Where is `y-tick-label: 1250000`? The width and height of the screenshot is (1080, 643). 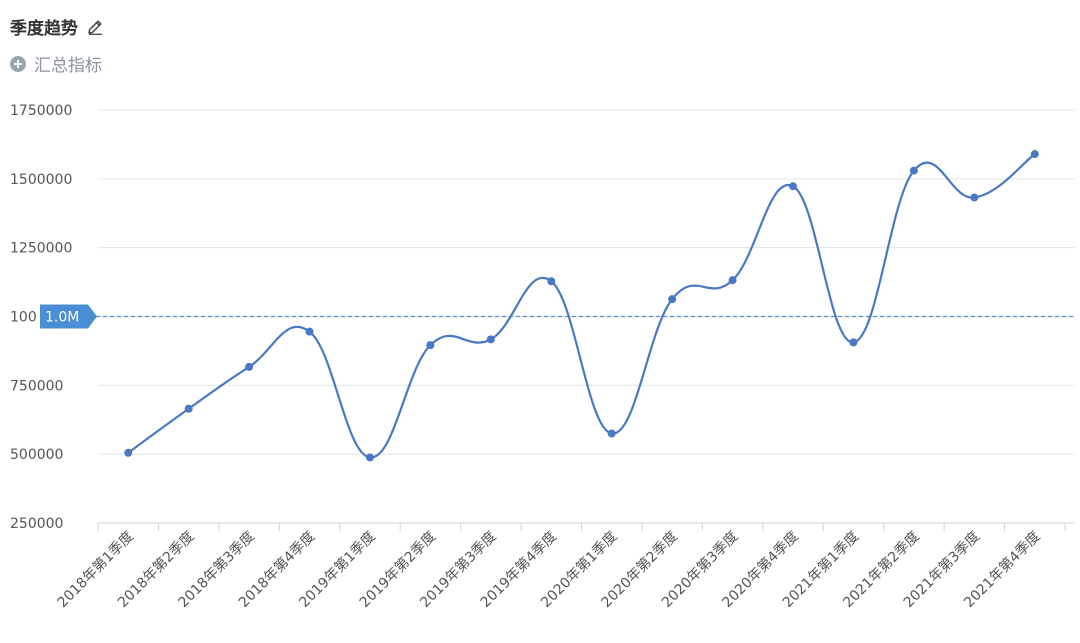
y-tick-label: 1250000 is located at coordinates (41, 249).